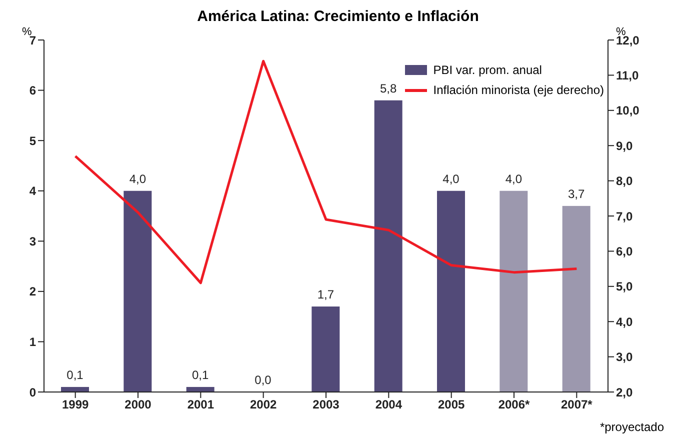  Describe the element at coordinates (625, 287) in the screenshot. I see `y2-tick-label: 5,0` at that location.